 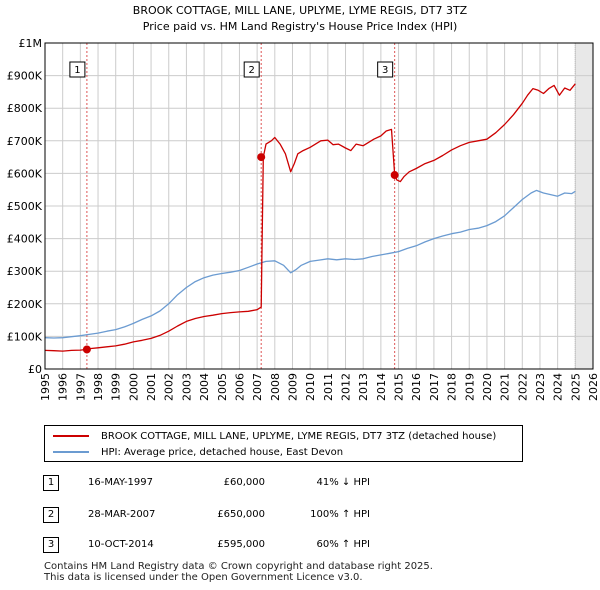 What do you see at coordinates (116, 387) in the screenshot?
I see `x-tick-label: 1999` at bounding box center [116, 387].